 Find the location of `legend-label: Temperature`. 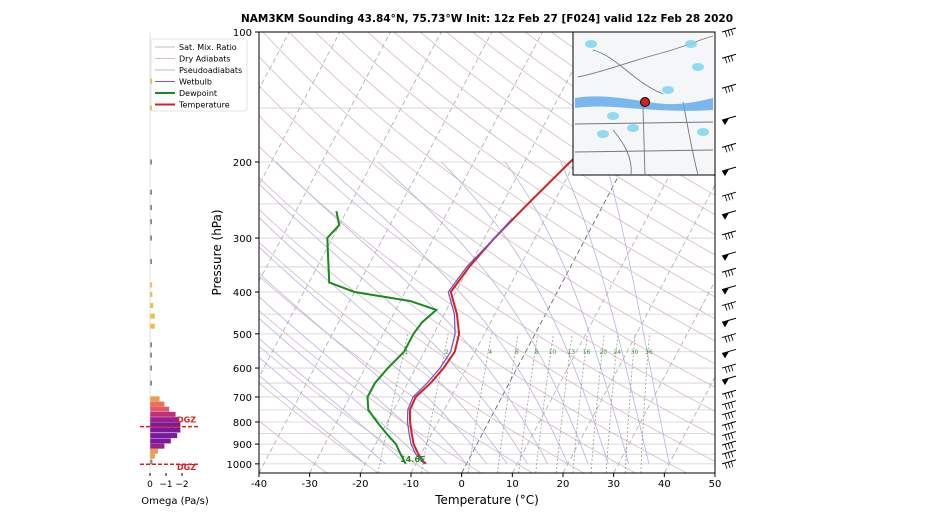

legend-label: Temperature is located at coordinates (204, 105).